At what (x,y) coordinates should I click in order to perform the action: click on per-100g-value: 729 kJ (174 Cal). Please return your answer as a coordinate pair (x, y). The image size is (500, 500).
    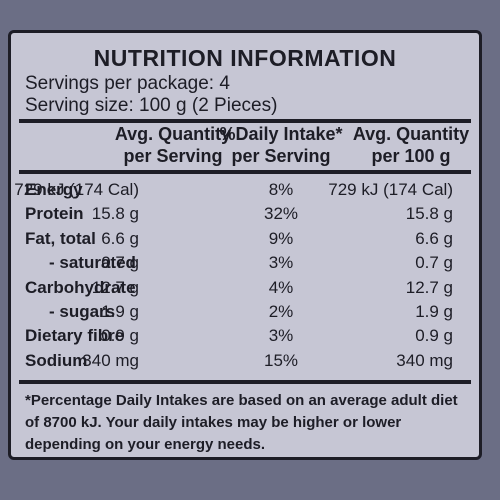
    Looking at the image, I should click on (390, 189).